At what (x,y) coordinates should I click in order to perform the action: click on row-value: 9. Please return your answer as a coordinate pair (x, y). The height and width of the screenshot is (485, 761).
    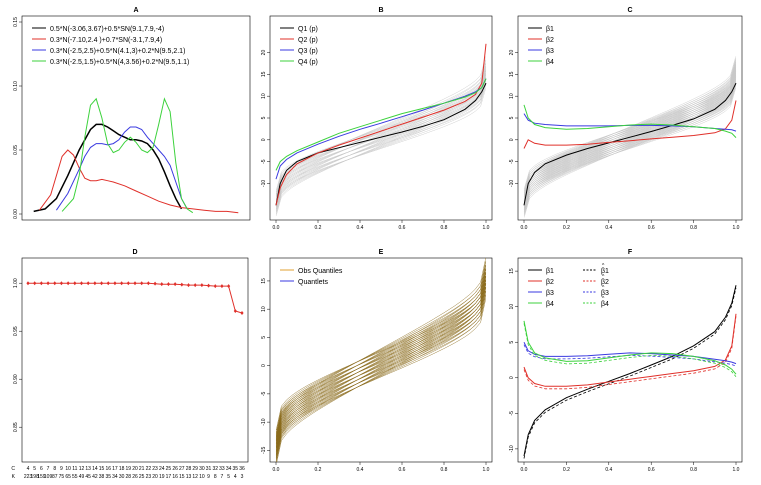
    Looking at the image, I should click on (61, 469).